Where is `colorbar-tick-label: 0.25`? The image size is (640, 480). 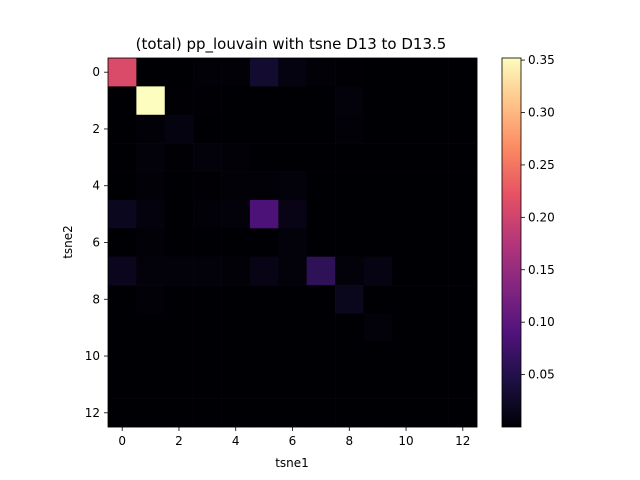
colorbar-tick-label: 0.25 is located at coordinates (541, 165).